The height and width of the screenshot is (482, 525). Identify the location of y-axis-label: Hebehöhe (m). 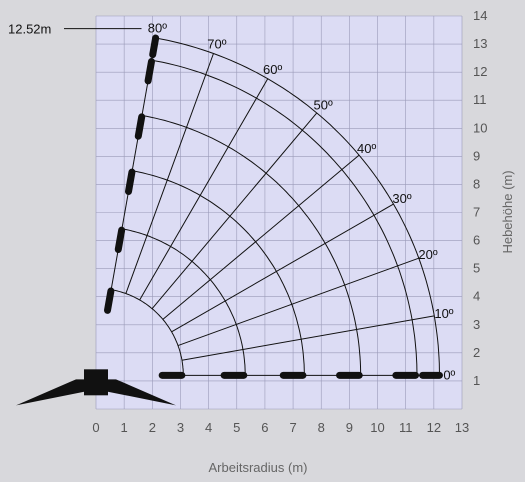
(507, 211).